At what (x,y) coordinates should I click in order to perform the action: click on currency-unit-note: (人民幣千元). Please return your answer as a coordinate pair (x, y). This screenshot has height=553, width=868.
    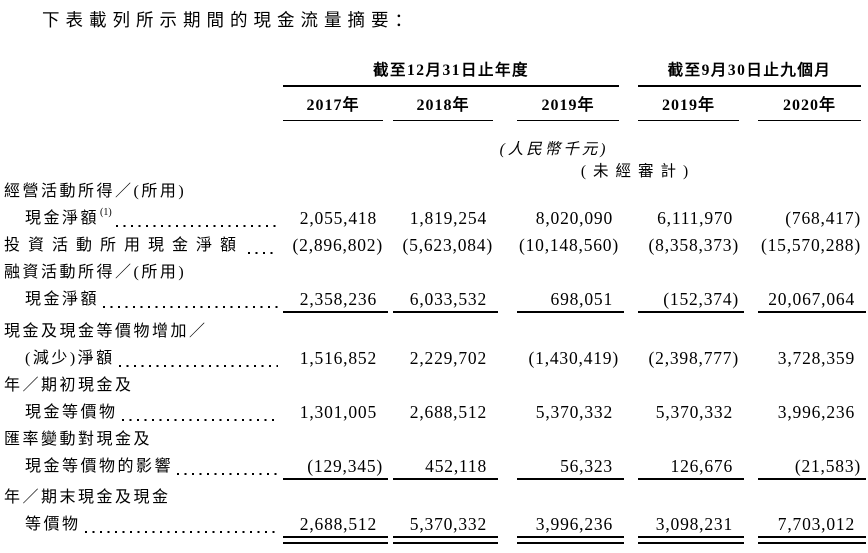
    Looking at the image, I should click on (554, 149).